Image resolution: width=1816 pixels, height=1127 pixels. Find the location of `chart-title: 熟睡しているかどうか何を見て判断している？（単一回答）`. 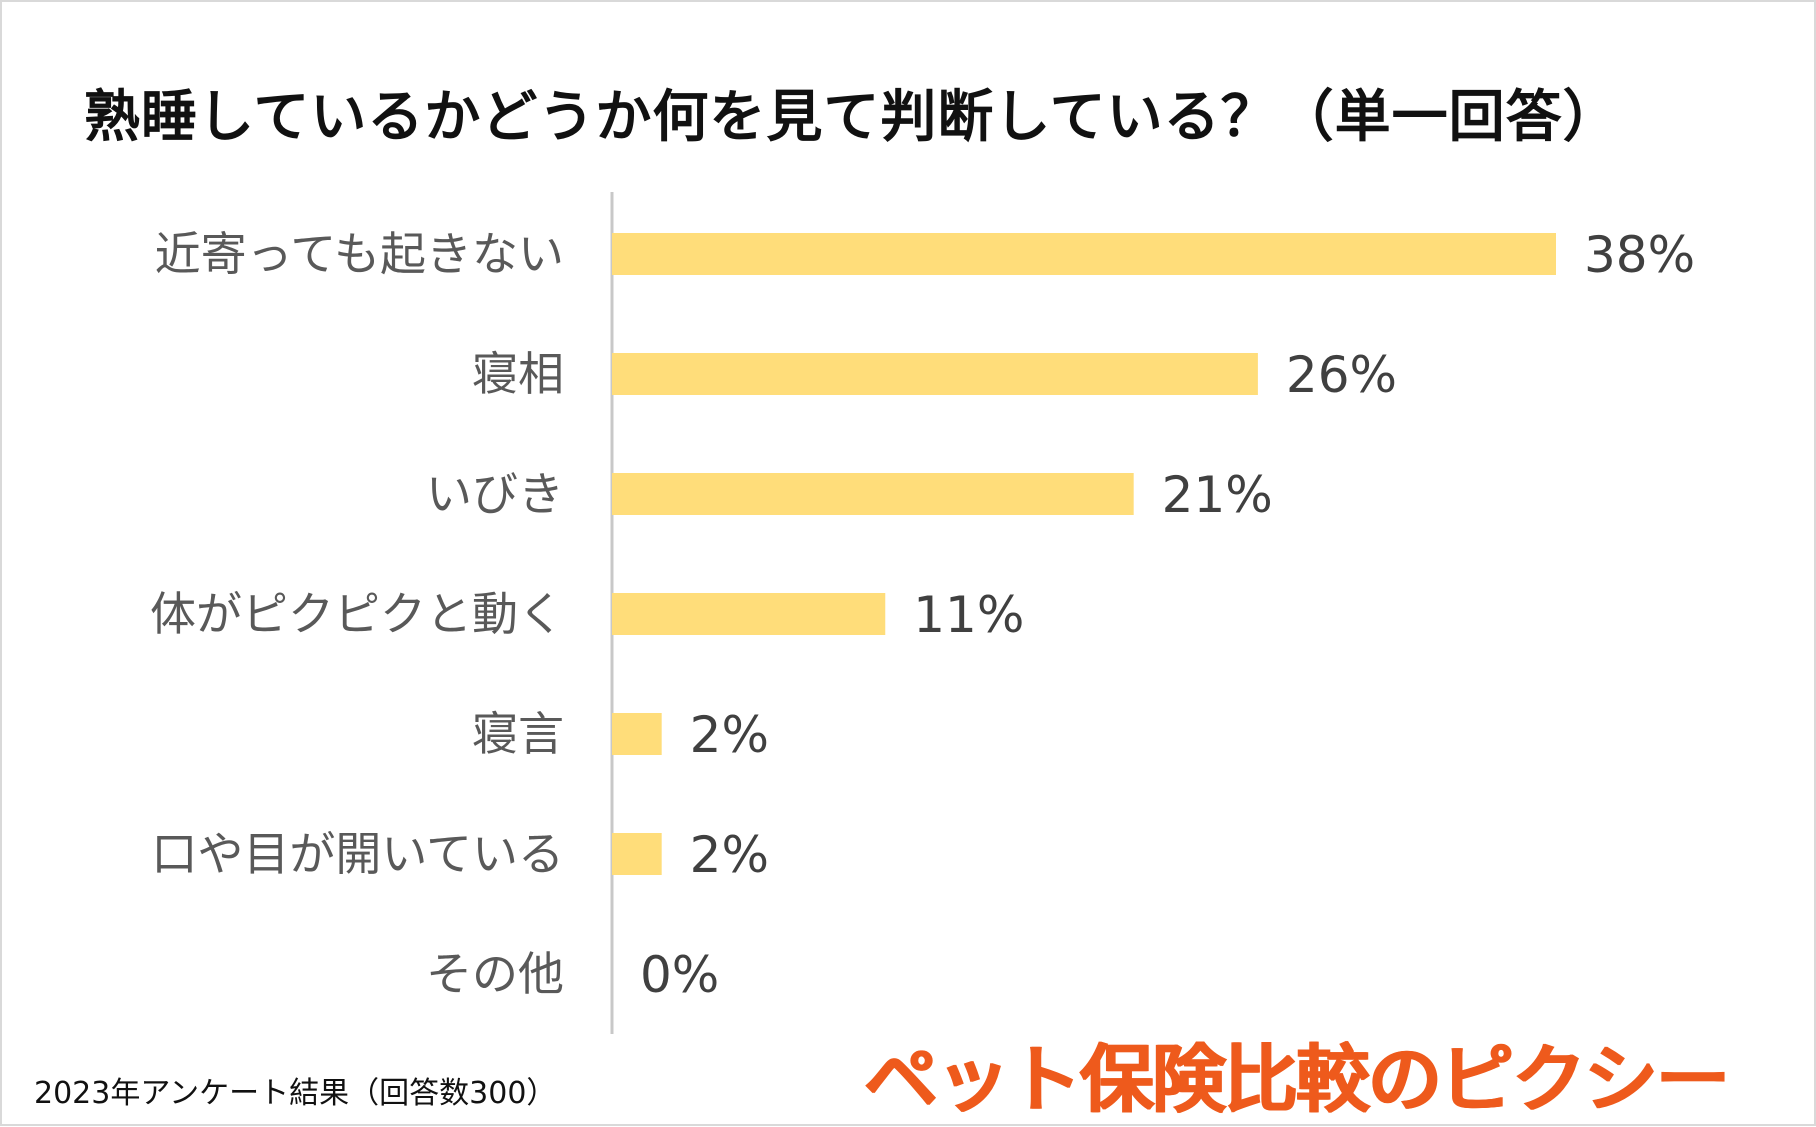

chart-title: 熟睡しているかどうか何を見て判断している？（単一回答） is located at coordinates (852, 117).